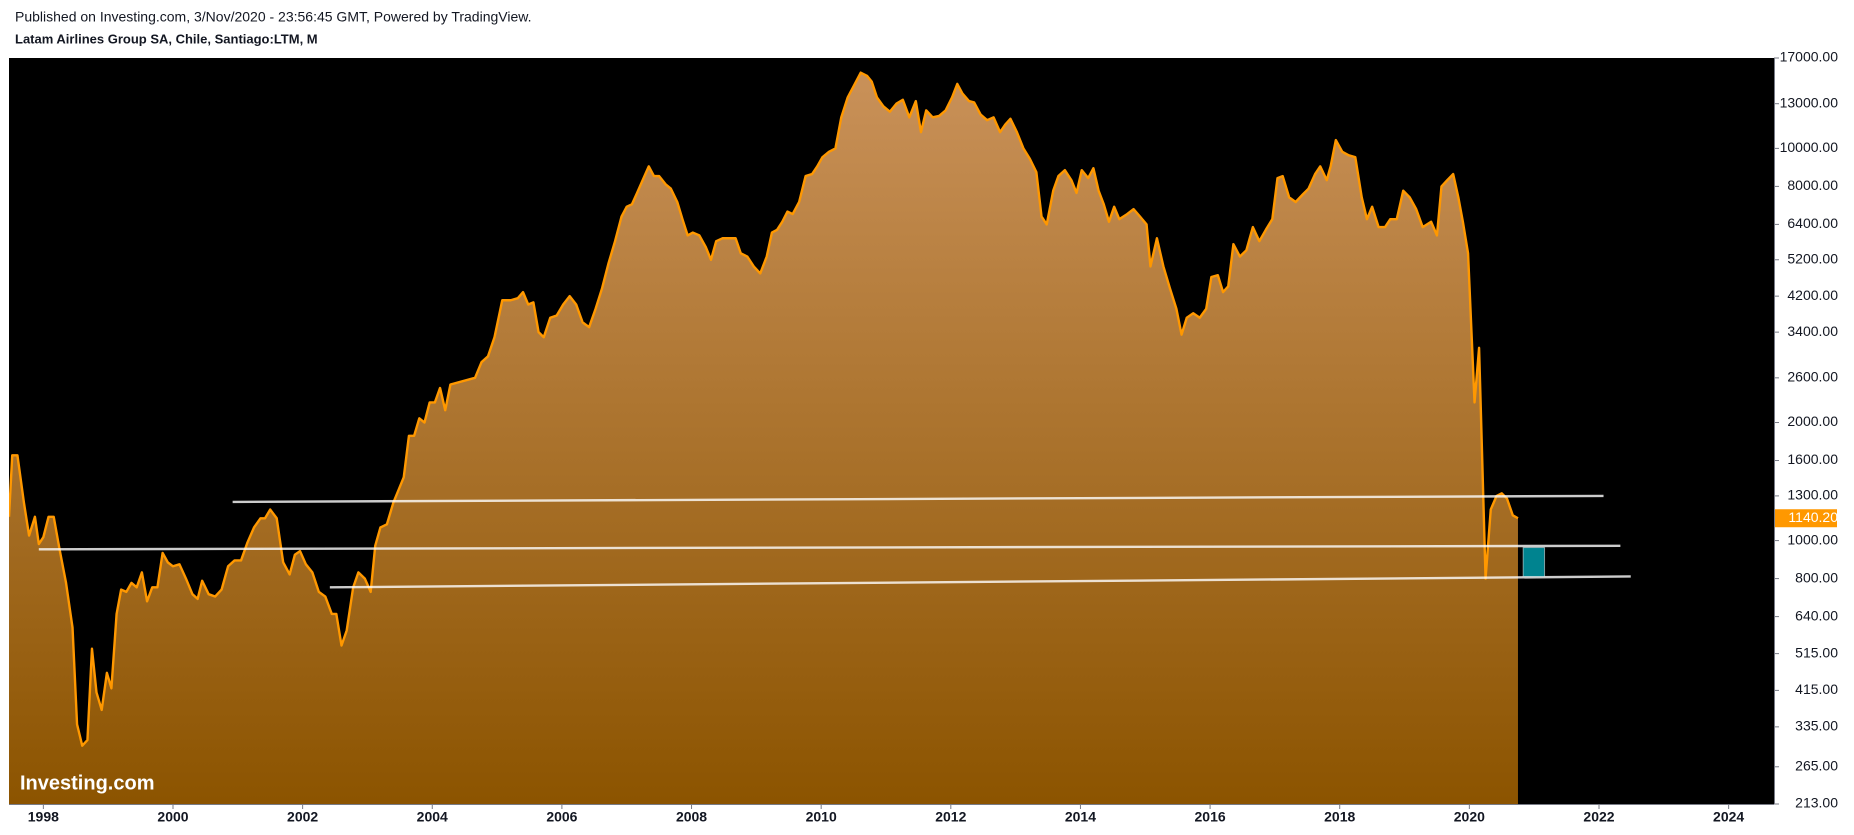 Image resolution: width=1854 pixels, height=835 pixels. What do you see at coordinates (1812, 495) in the screenshot?
I see `y-tick-label: 1300.00` at bounding box center [1812, 495].